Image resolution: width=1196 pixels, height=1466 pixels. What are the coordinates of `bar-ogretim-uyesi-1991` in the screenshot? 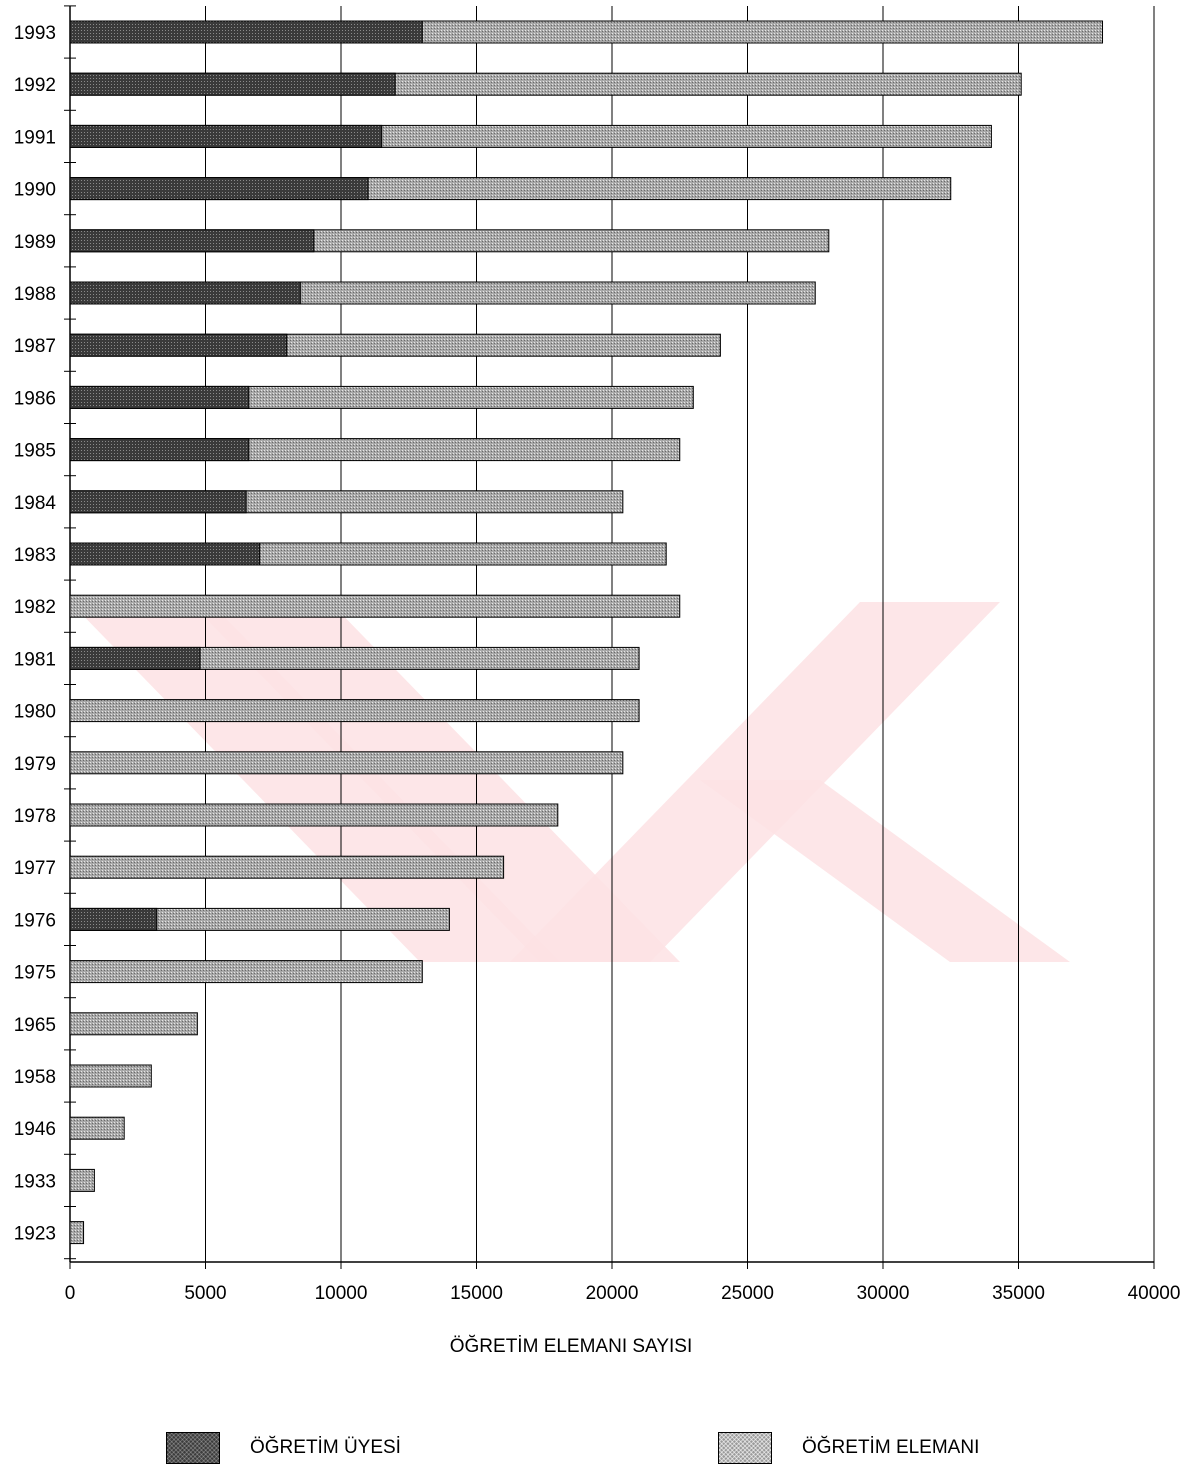 It's located at (226, 136).